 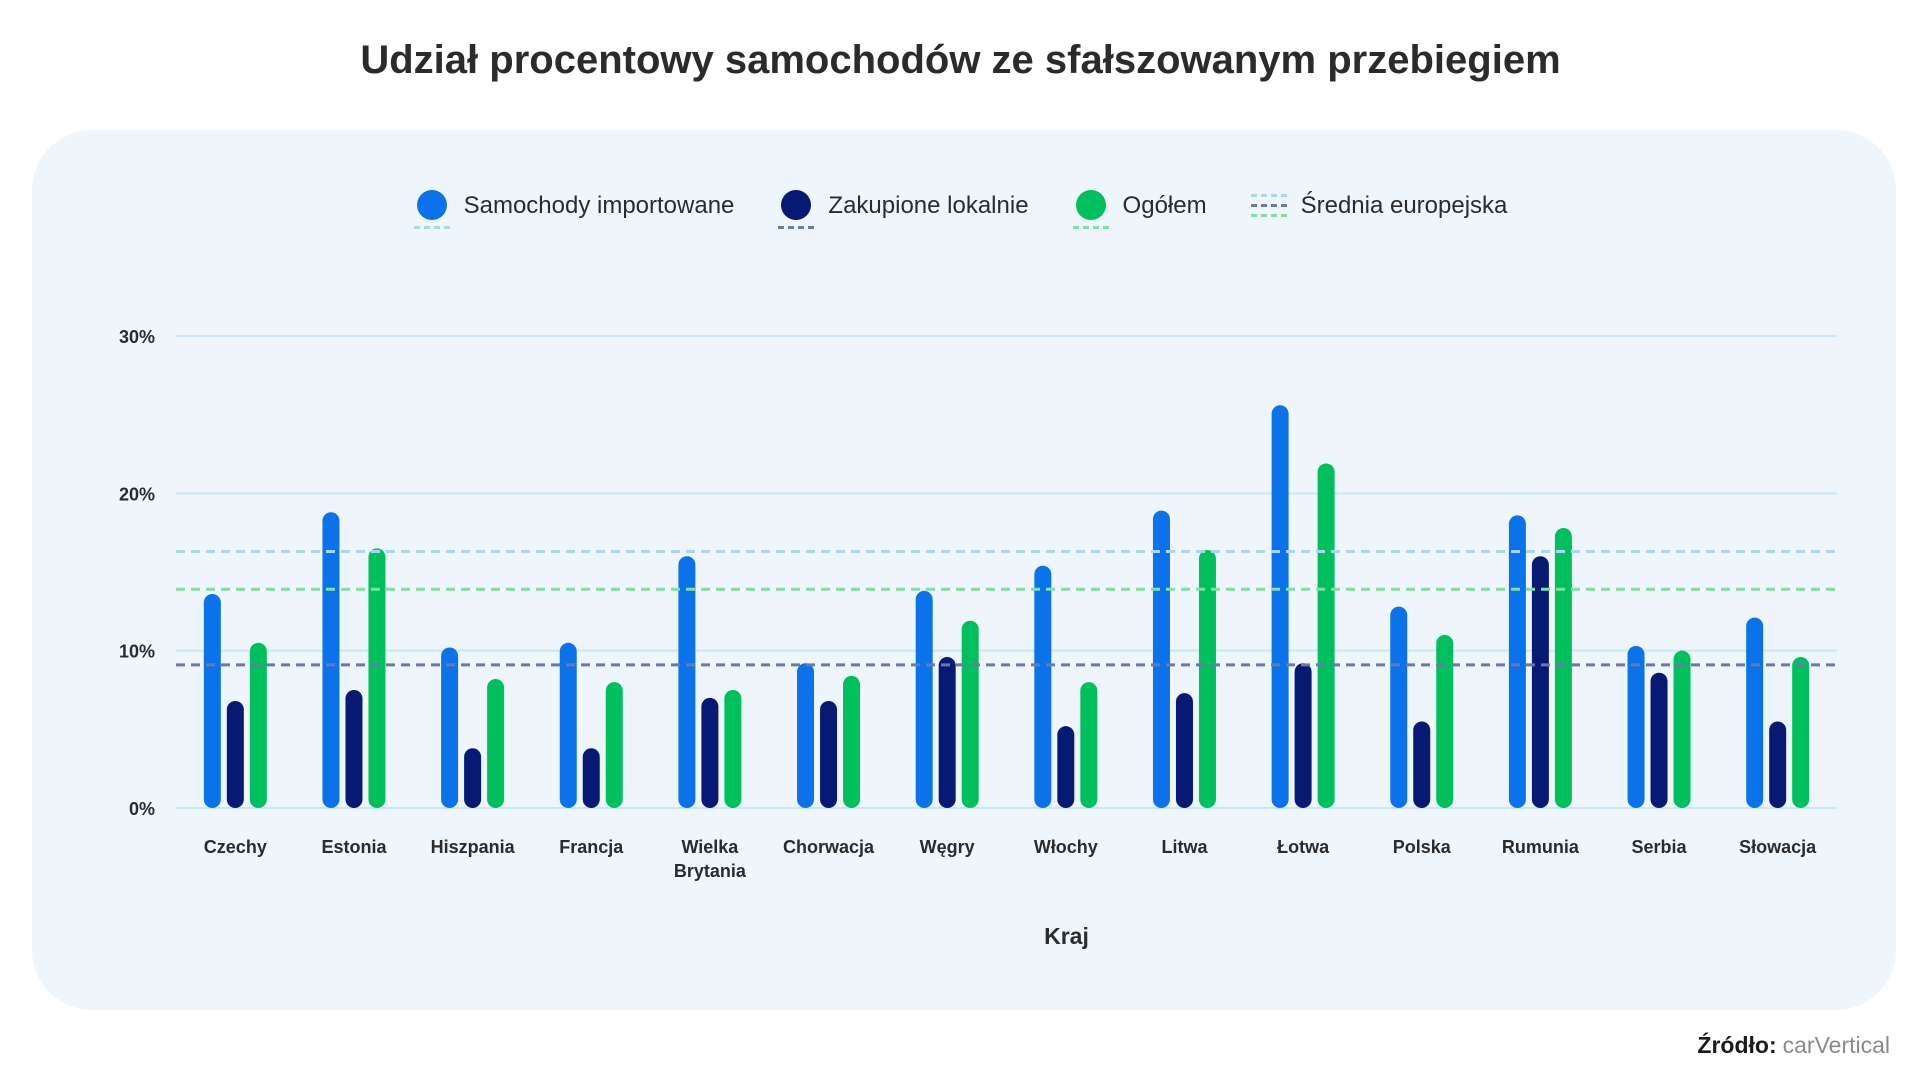 What do you see at coordinates (1268, 208) in the screenshot?
I see `legend-swatch-european-average` at bounding box center [1268, 208].